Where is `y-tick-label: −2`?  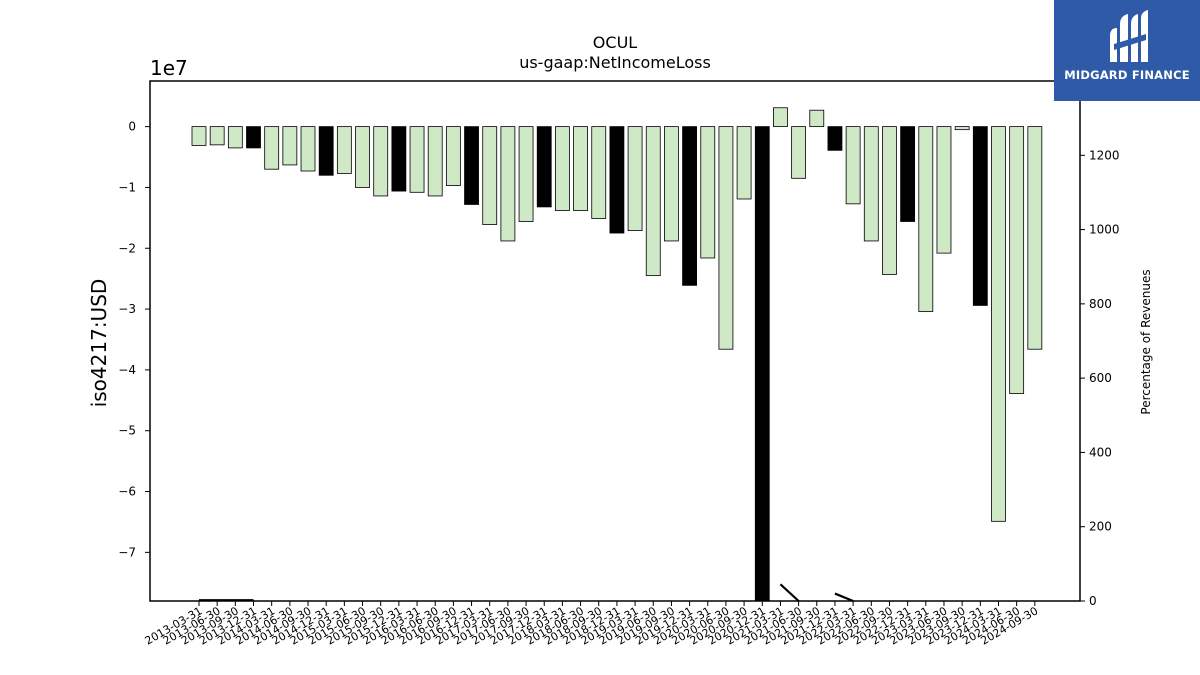
y-tick-label: −2 is located at coordinates (127, 248).